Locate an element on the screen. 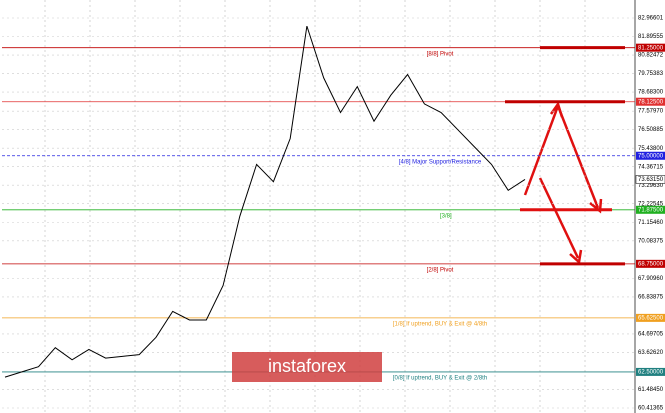 Image resolution: width=665 pixels, height=413 pixels. y-tick-label: 71.15460 is located at coordinates (651, 223).